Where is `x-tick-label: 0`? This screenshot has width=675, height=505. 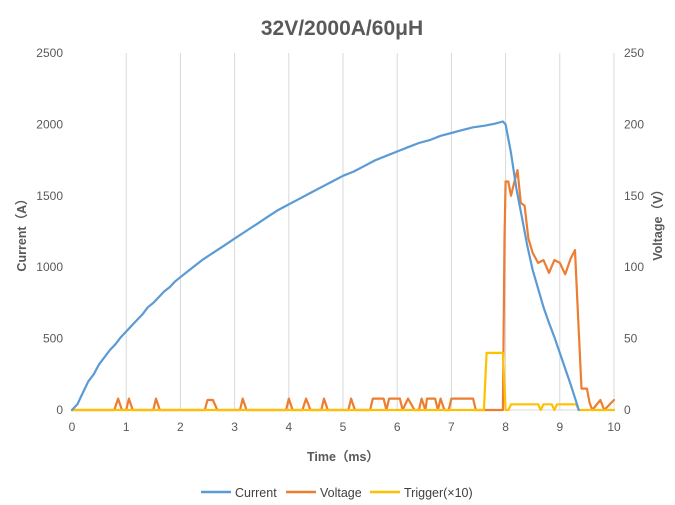
x-tick-label: 0 is located at coordinates (72, 427).